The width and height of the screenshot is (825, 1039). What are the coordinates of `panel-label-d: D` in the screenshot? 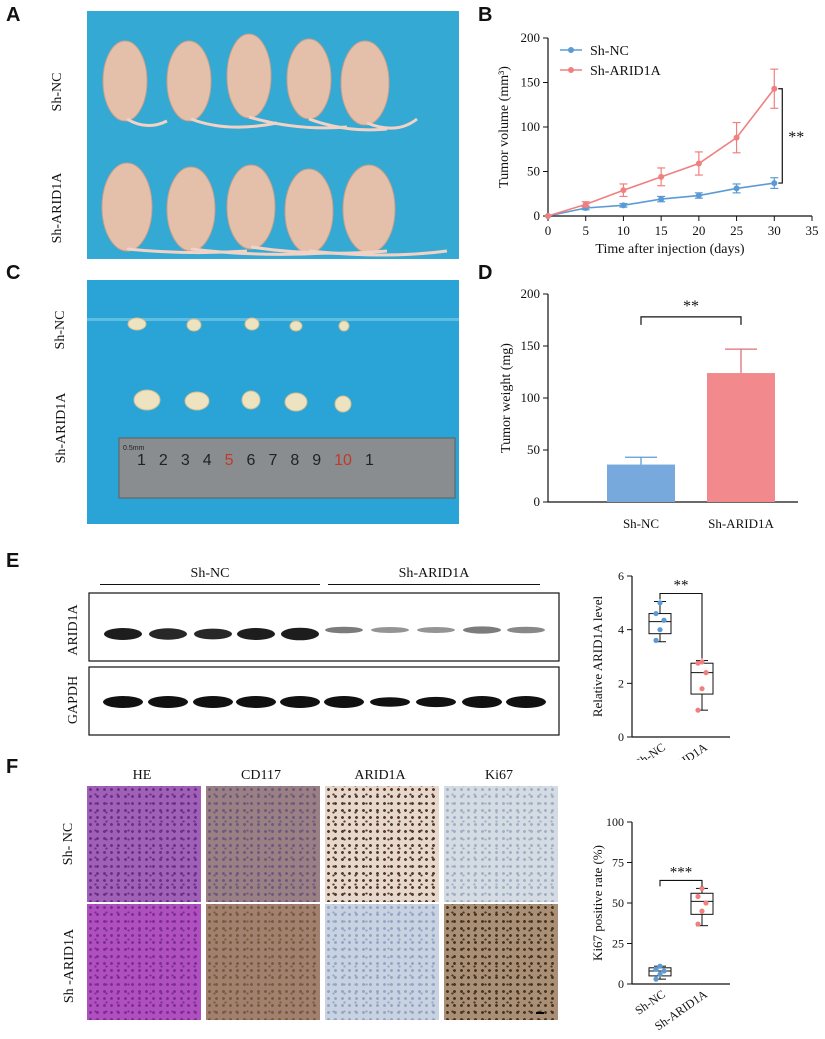 It's located at (485, 273).